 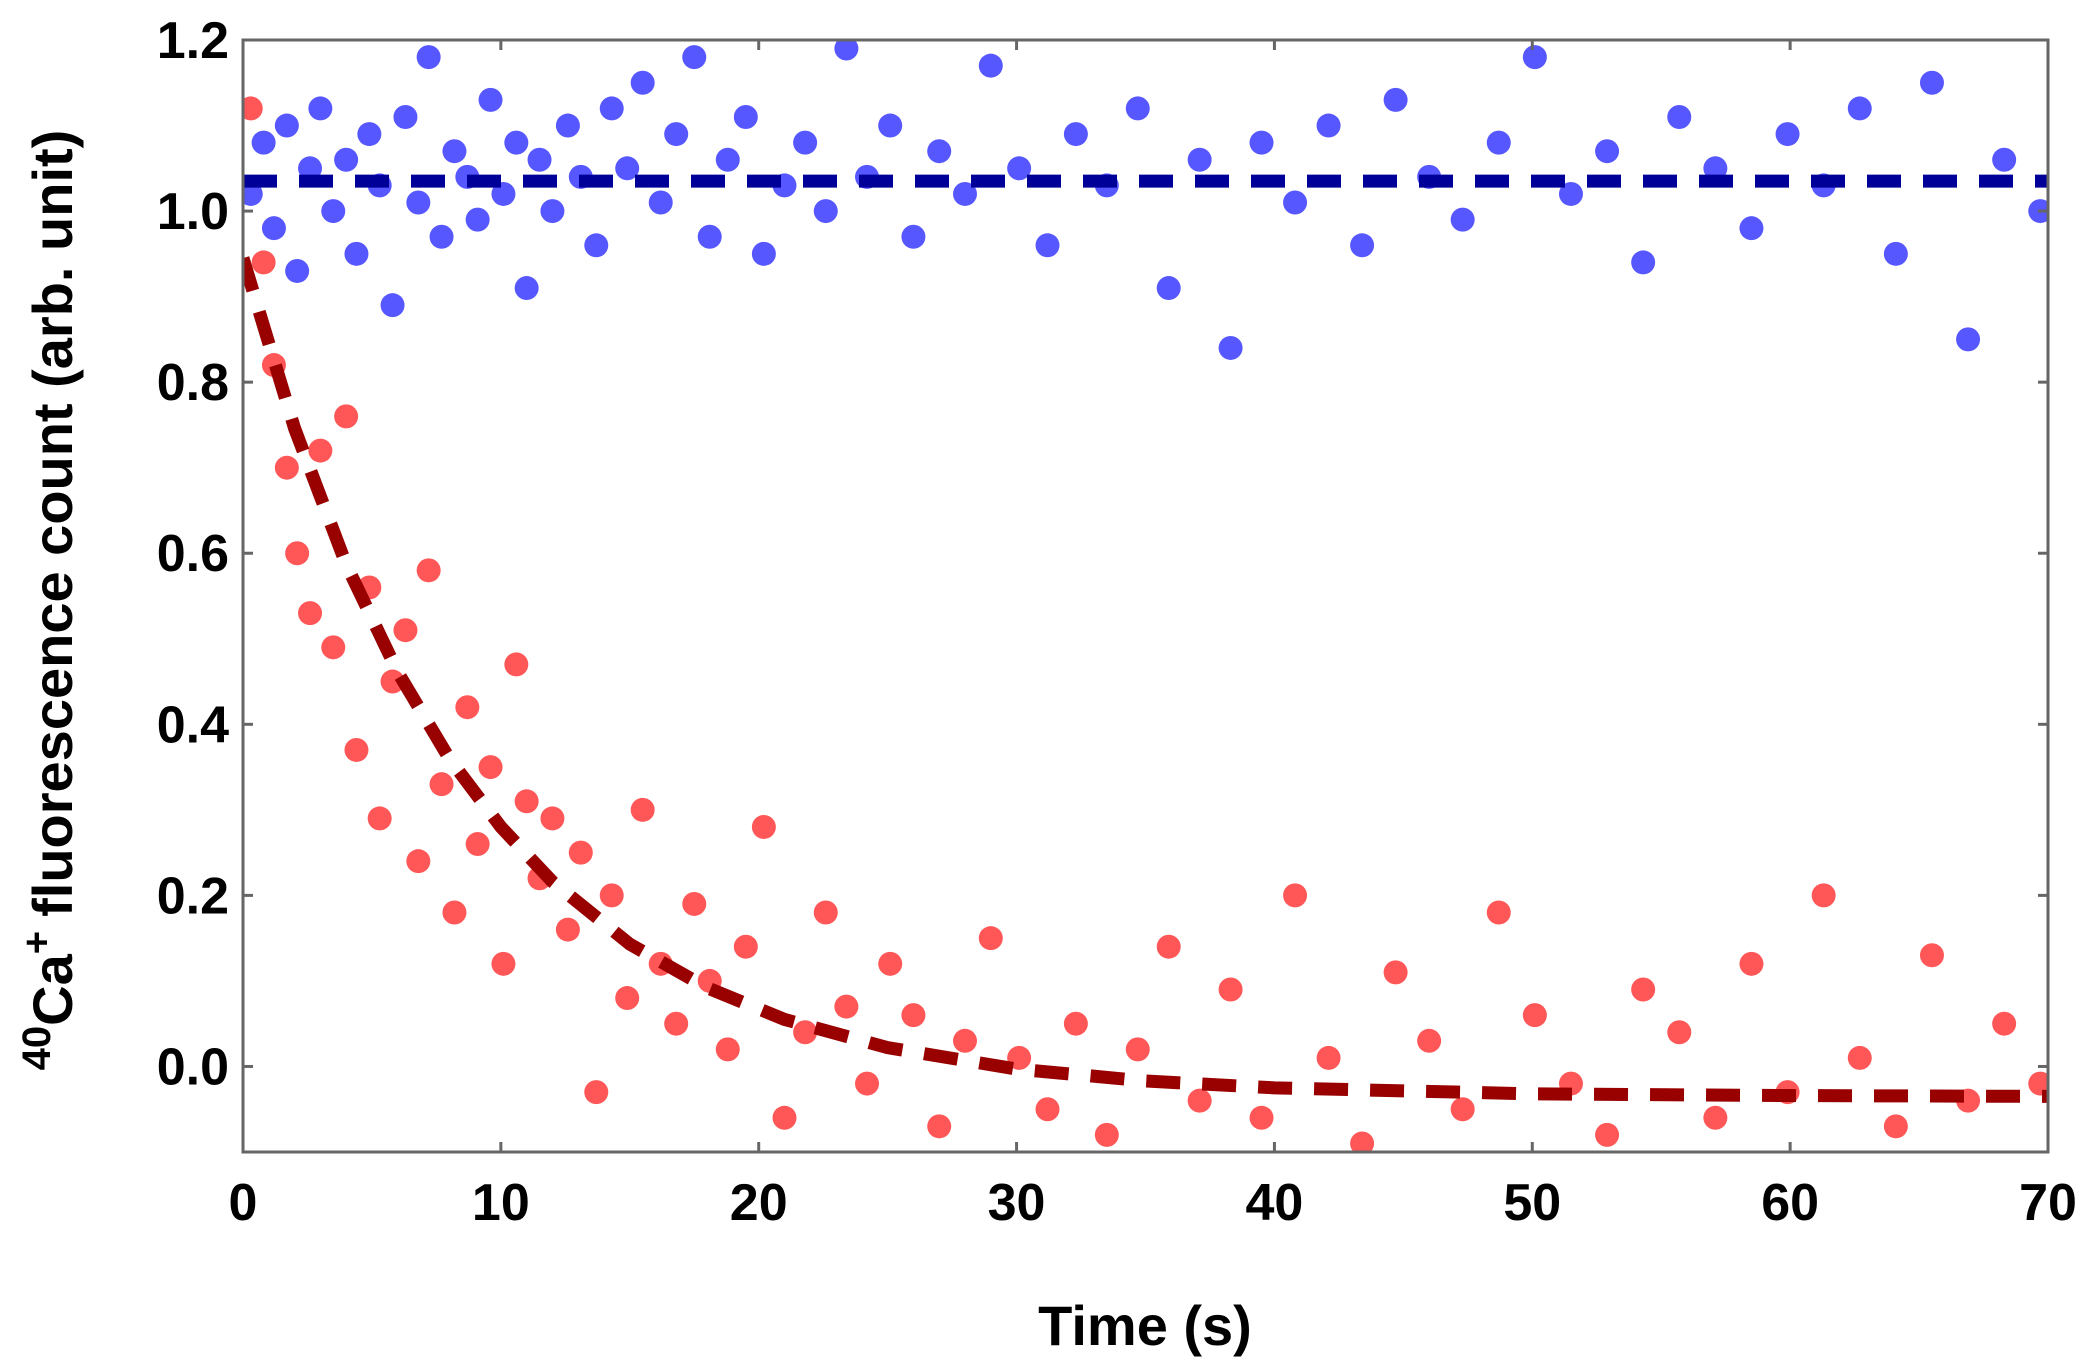 I want to click on y-tick-label: 0.0, so click(x=193, y=1067).